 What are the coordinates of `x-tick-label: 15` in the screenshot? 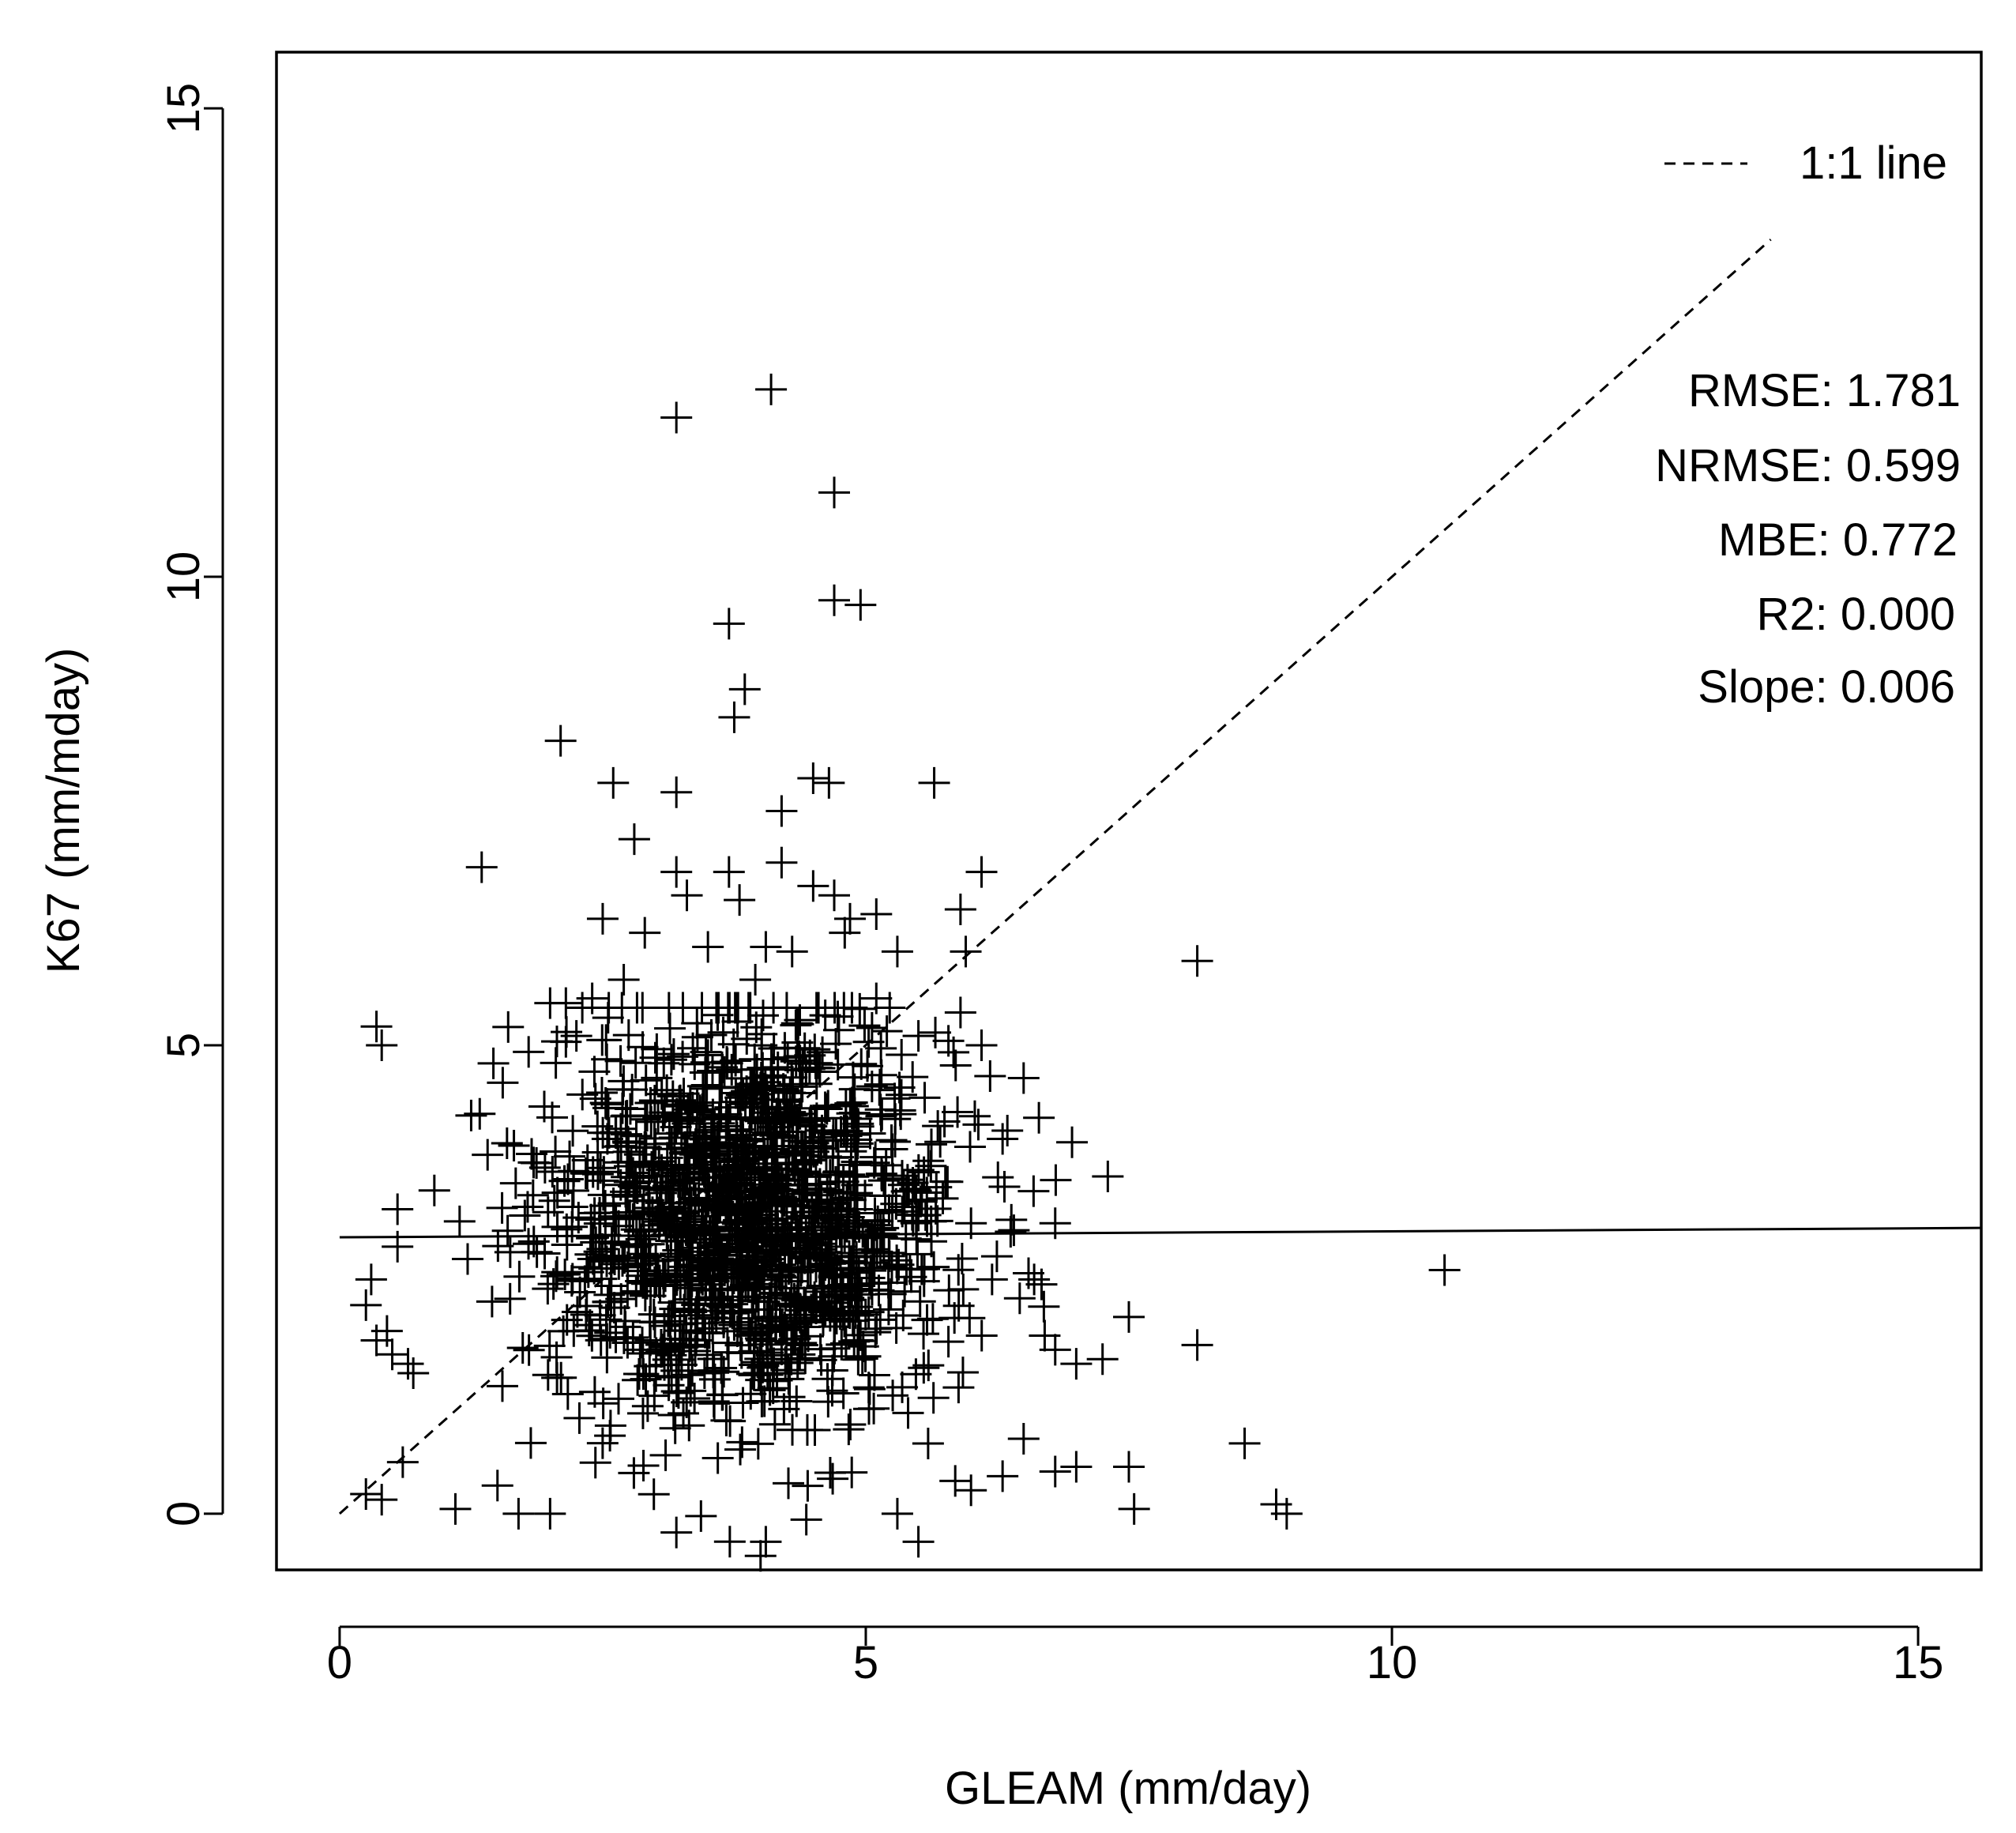 It's located at (1918, 1662).